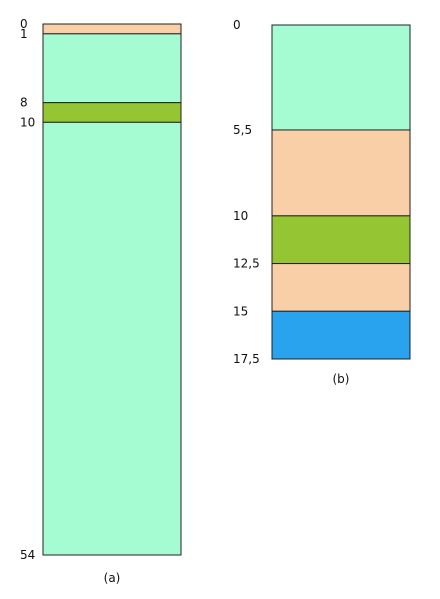 The height and width of the screenshot is (599, 440). What do you see at coordinates (240, 216) in the screenshot?
I see `column-b-depth-label: 10` at bounding box center [240, 216].